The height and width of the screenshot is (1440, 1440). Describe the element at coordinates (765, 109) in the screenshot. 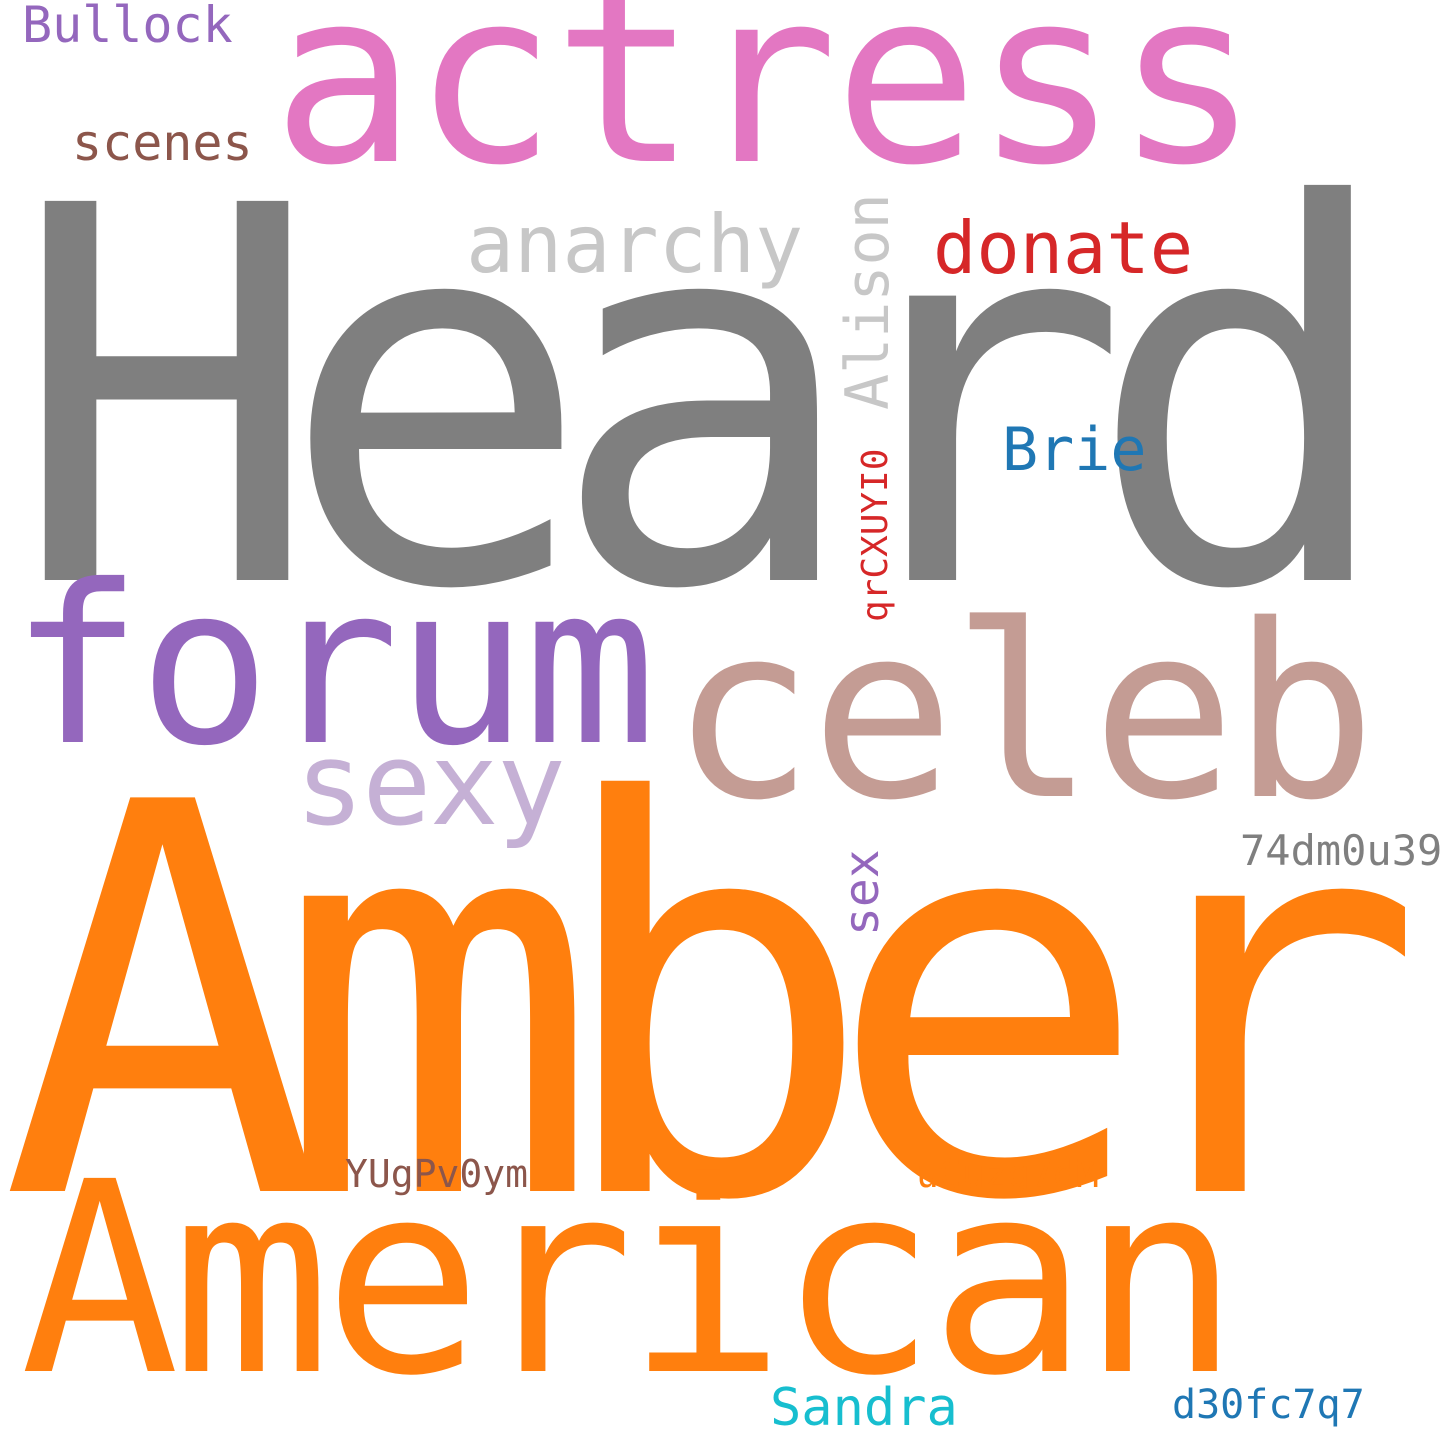

I see `word-actress: actress` at that location.